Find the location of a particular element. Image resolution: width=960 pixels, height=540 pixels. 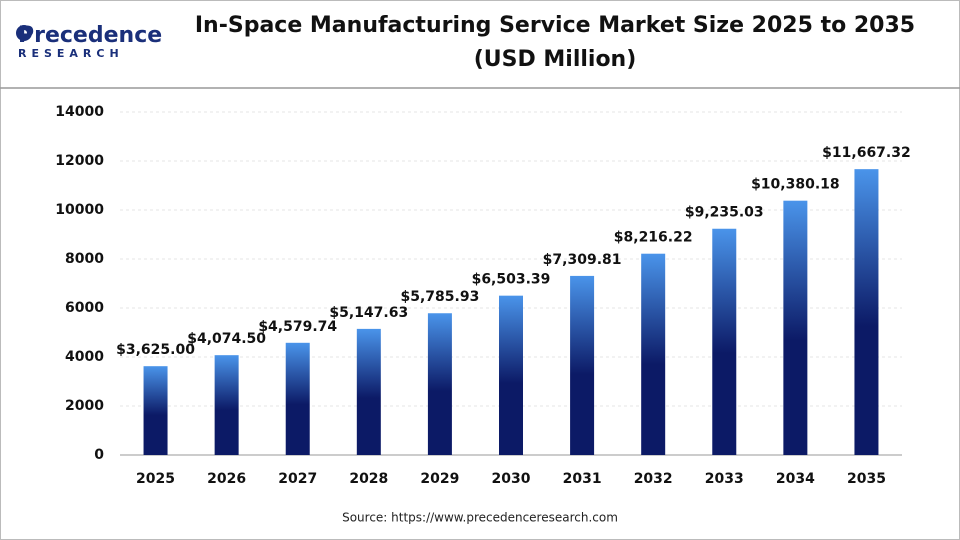

y-tick-label: 2000 is located at coordinates (84, 406).